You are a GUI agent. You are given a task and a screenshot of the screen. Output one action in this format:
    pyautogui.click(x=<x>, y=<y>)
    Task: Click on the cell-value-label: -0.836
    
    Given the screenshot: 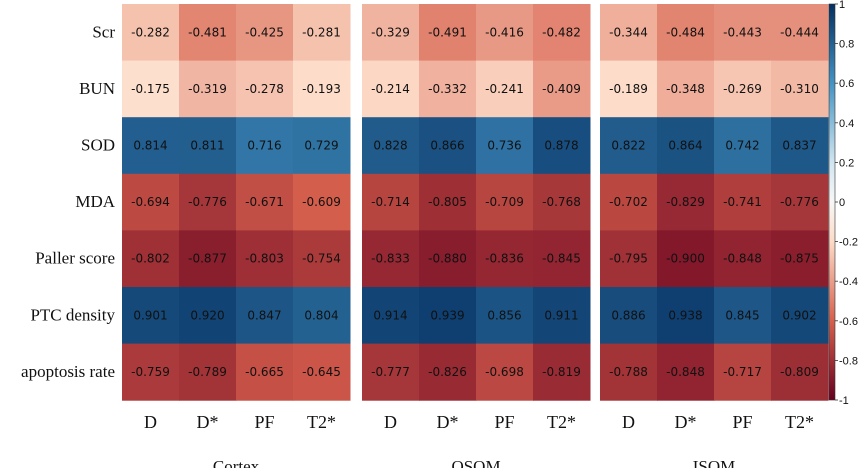 What is the action you would take?
    pyautogui.click(x=504, y=259)
    